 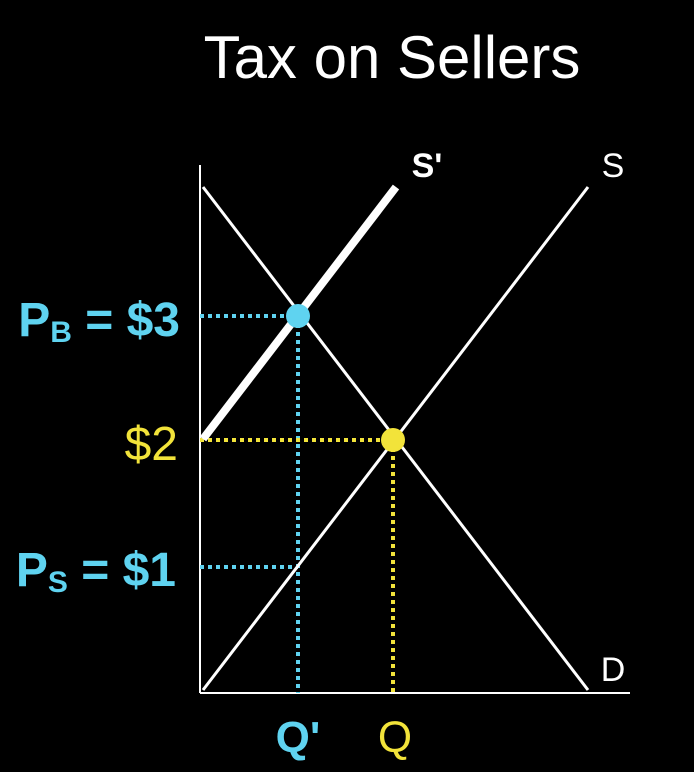 What do you see at coordinates (613, 166) in the screenshot?
I see `supply-label: S` at bounding box center [613, 166].